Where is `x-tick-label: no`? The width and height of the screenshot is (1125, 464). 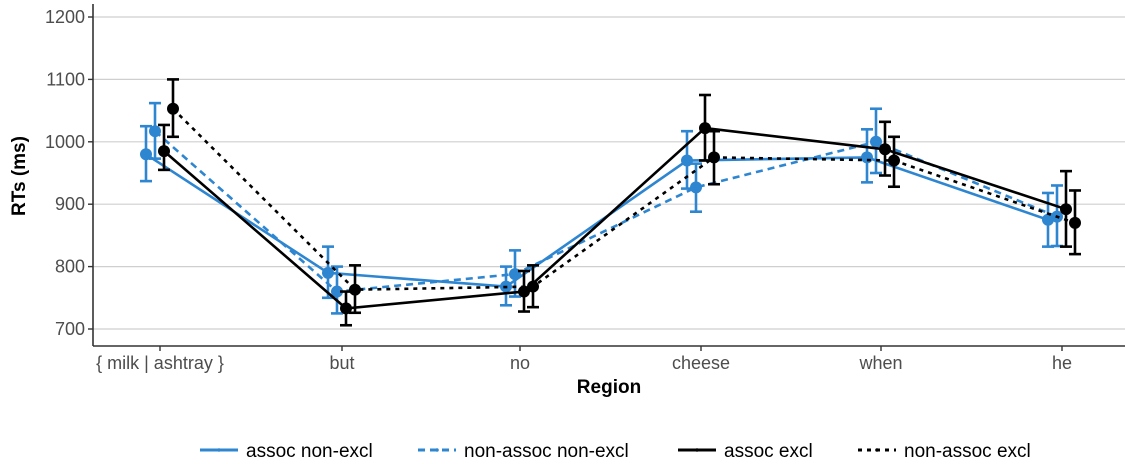 x-tick-label: no is located at coordinates (520, 363).